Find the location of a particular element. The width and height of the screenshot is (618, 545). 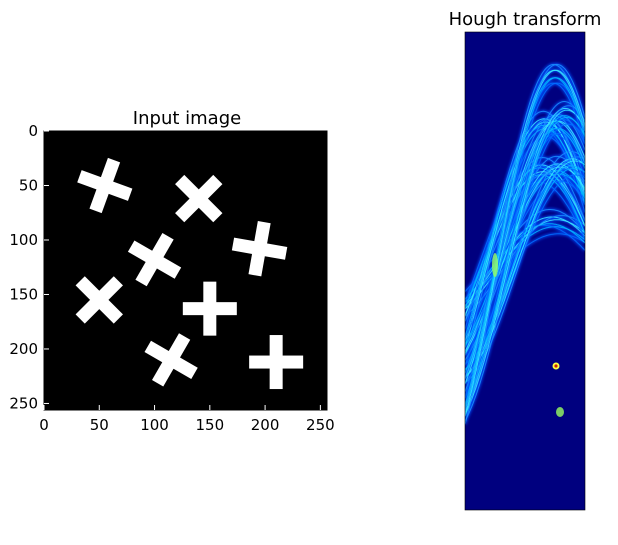

x-tick-label: 100 is located at coordinates (154, 425).